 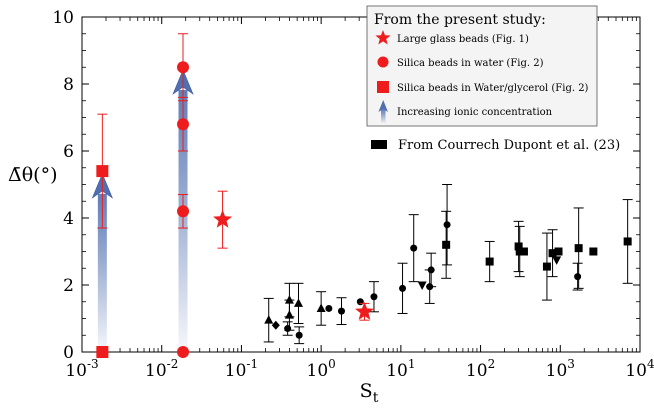 What do you see at coordinates (463, 39) in the screenshot?
I see `legend-entry-label: Large glass beads (Fig. 1)` at bounding box center [463, 39].